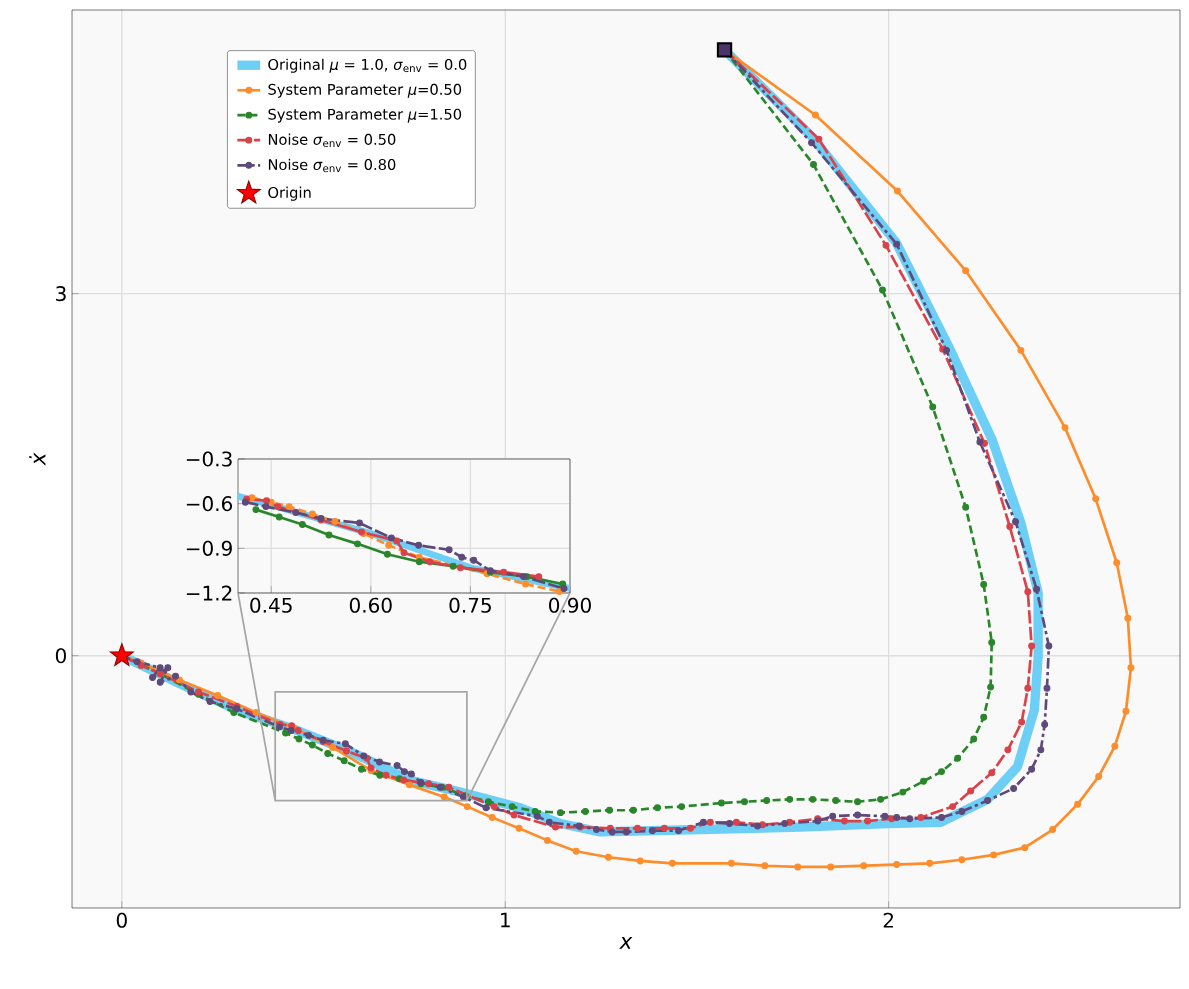  What do you see at coordinates (505, 920) in the screenshot?
I see `x-tick-label: 1` at bounding box center [505, 920].